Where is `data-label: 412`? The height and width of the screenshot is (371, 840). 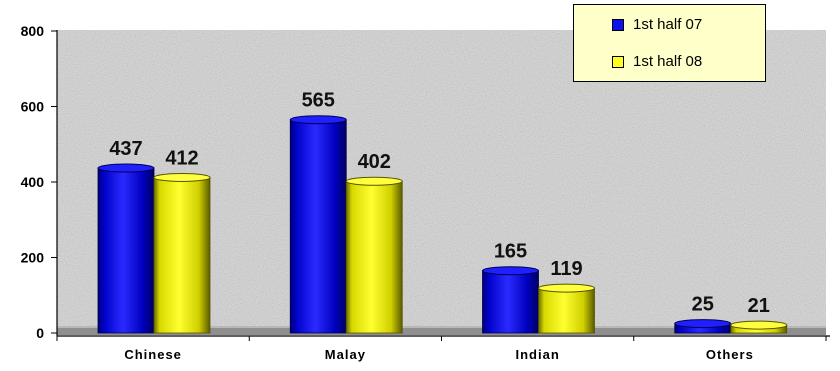 data-label: 412 is located at coordinates (181, 158).